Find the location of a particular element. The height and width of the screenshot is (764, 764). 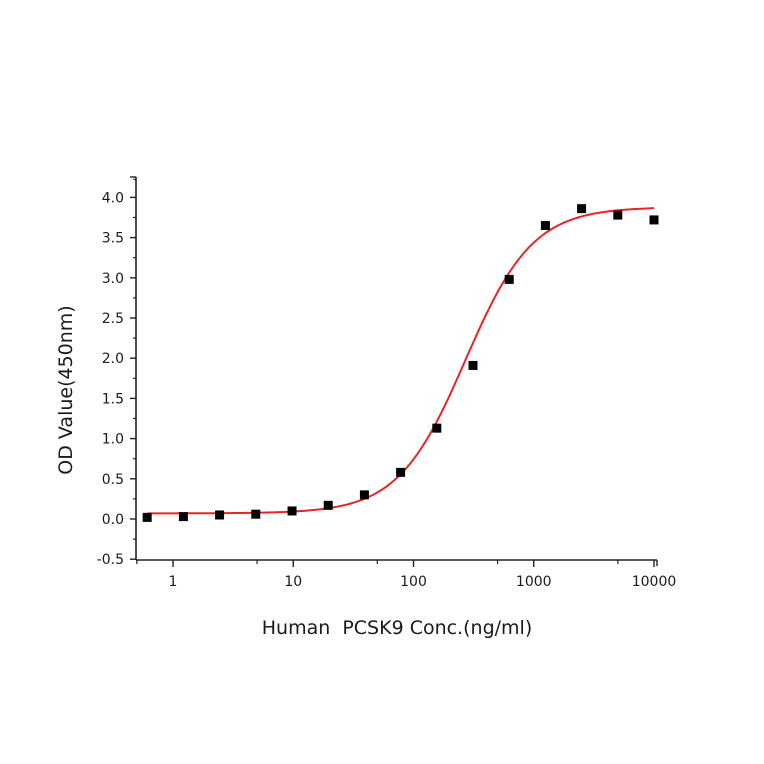

y-tick-label: 2.5 is located at coordinates (113, 319).